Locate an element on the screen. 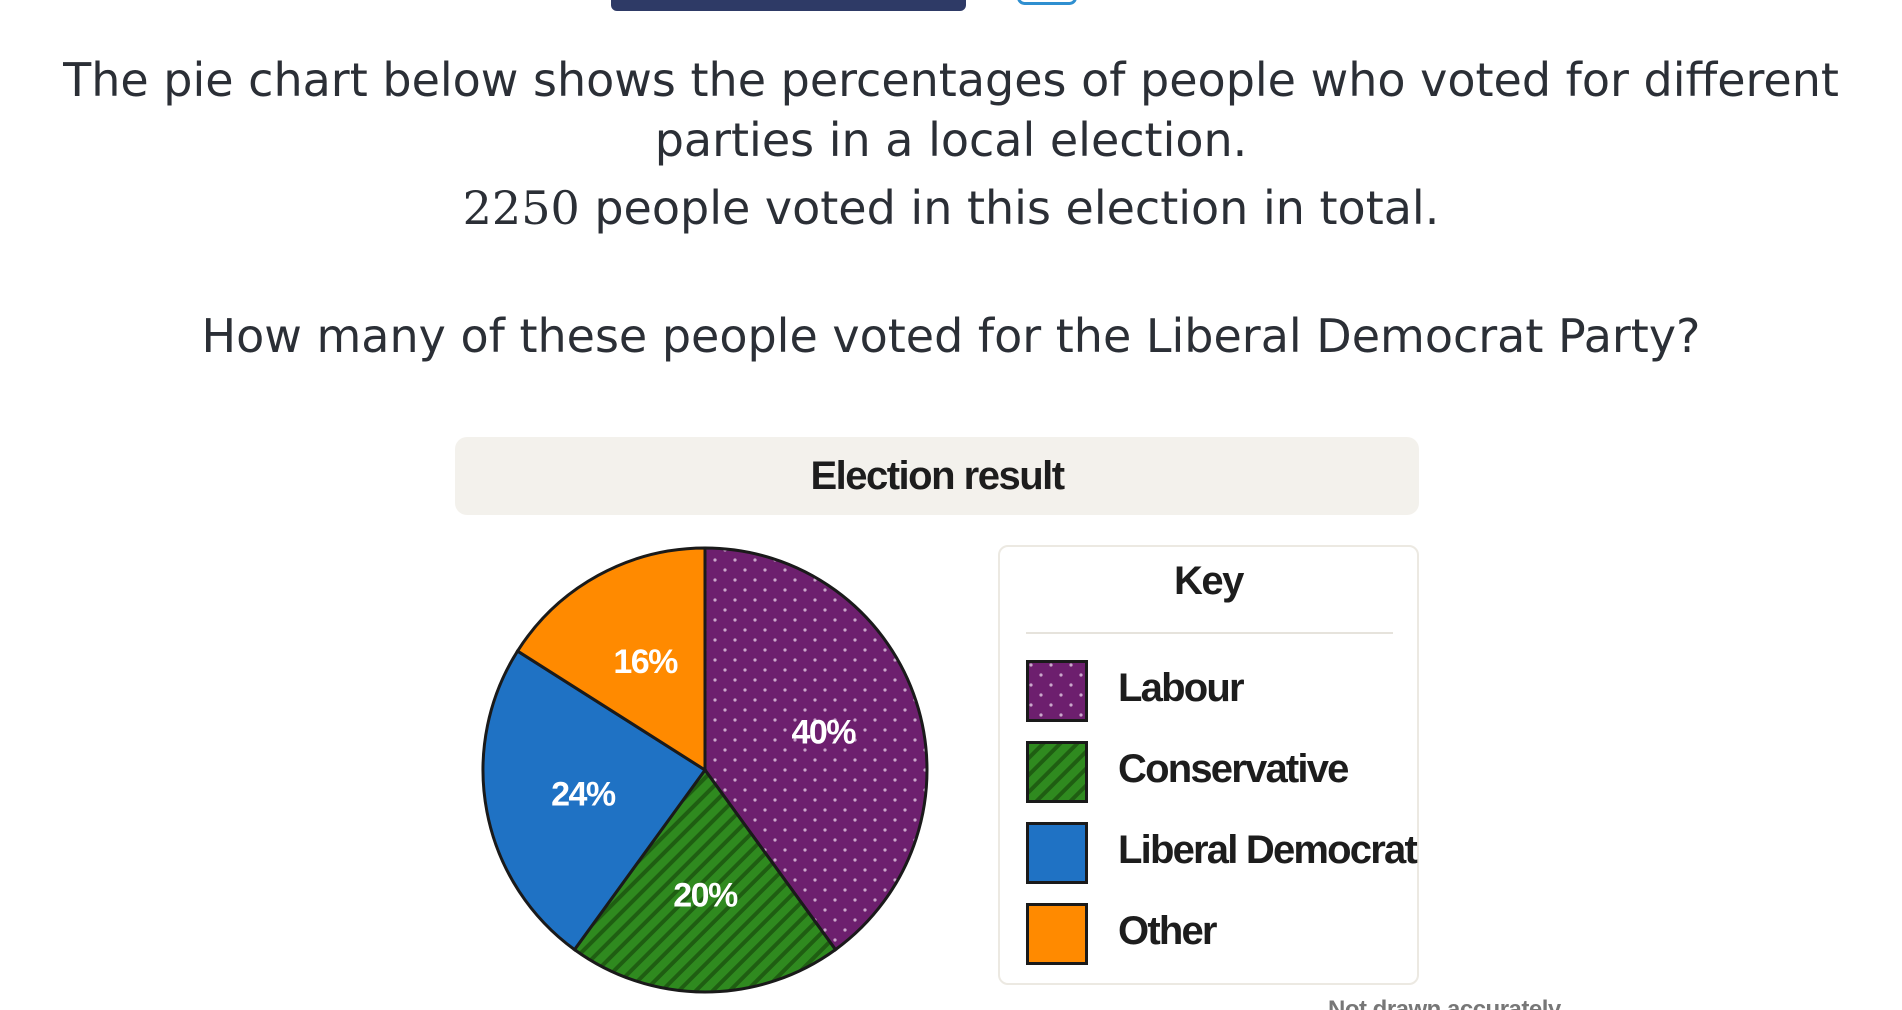 The image size is (1902, 1010). pie-chart-svg: 40% 20% 24% 16% is located at coordinates (705, 770).